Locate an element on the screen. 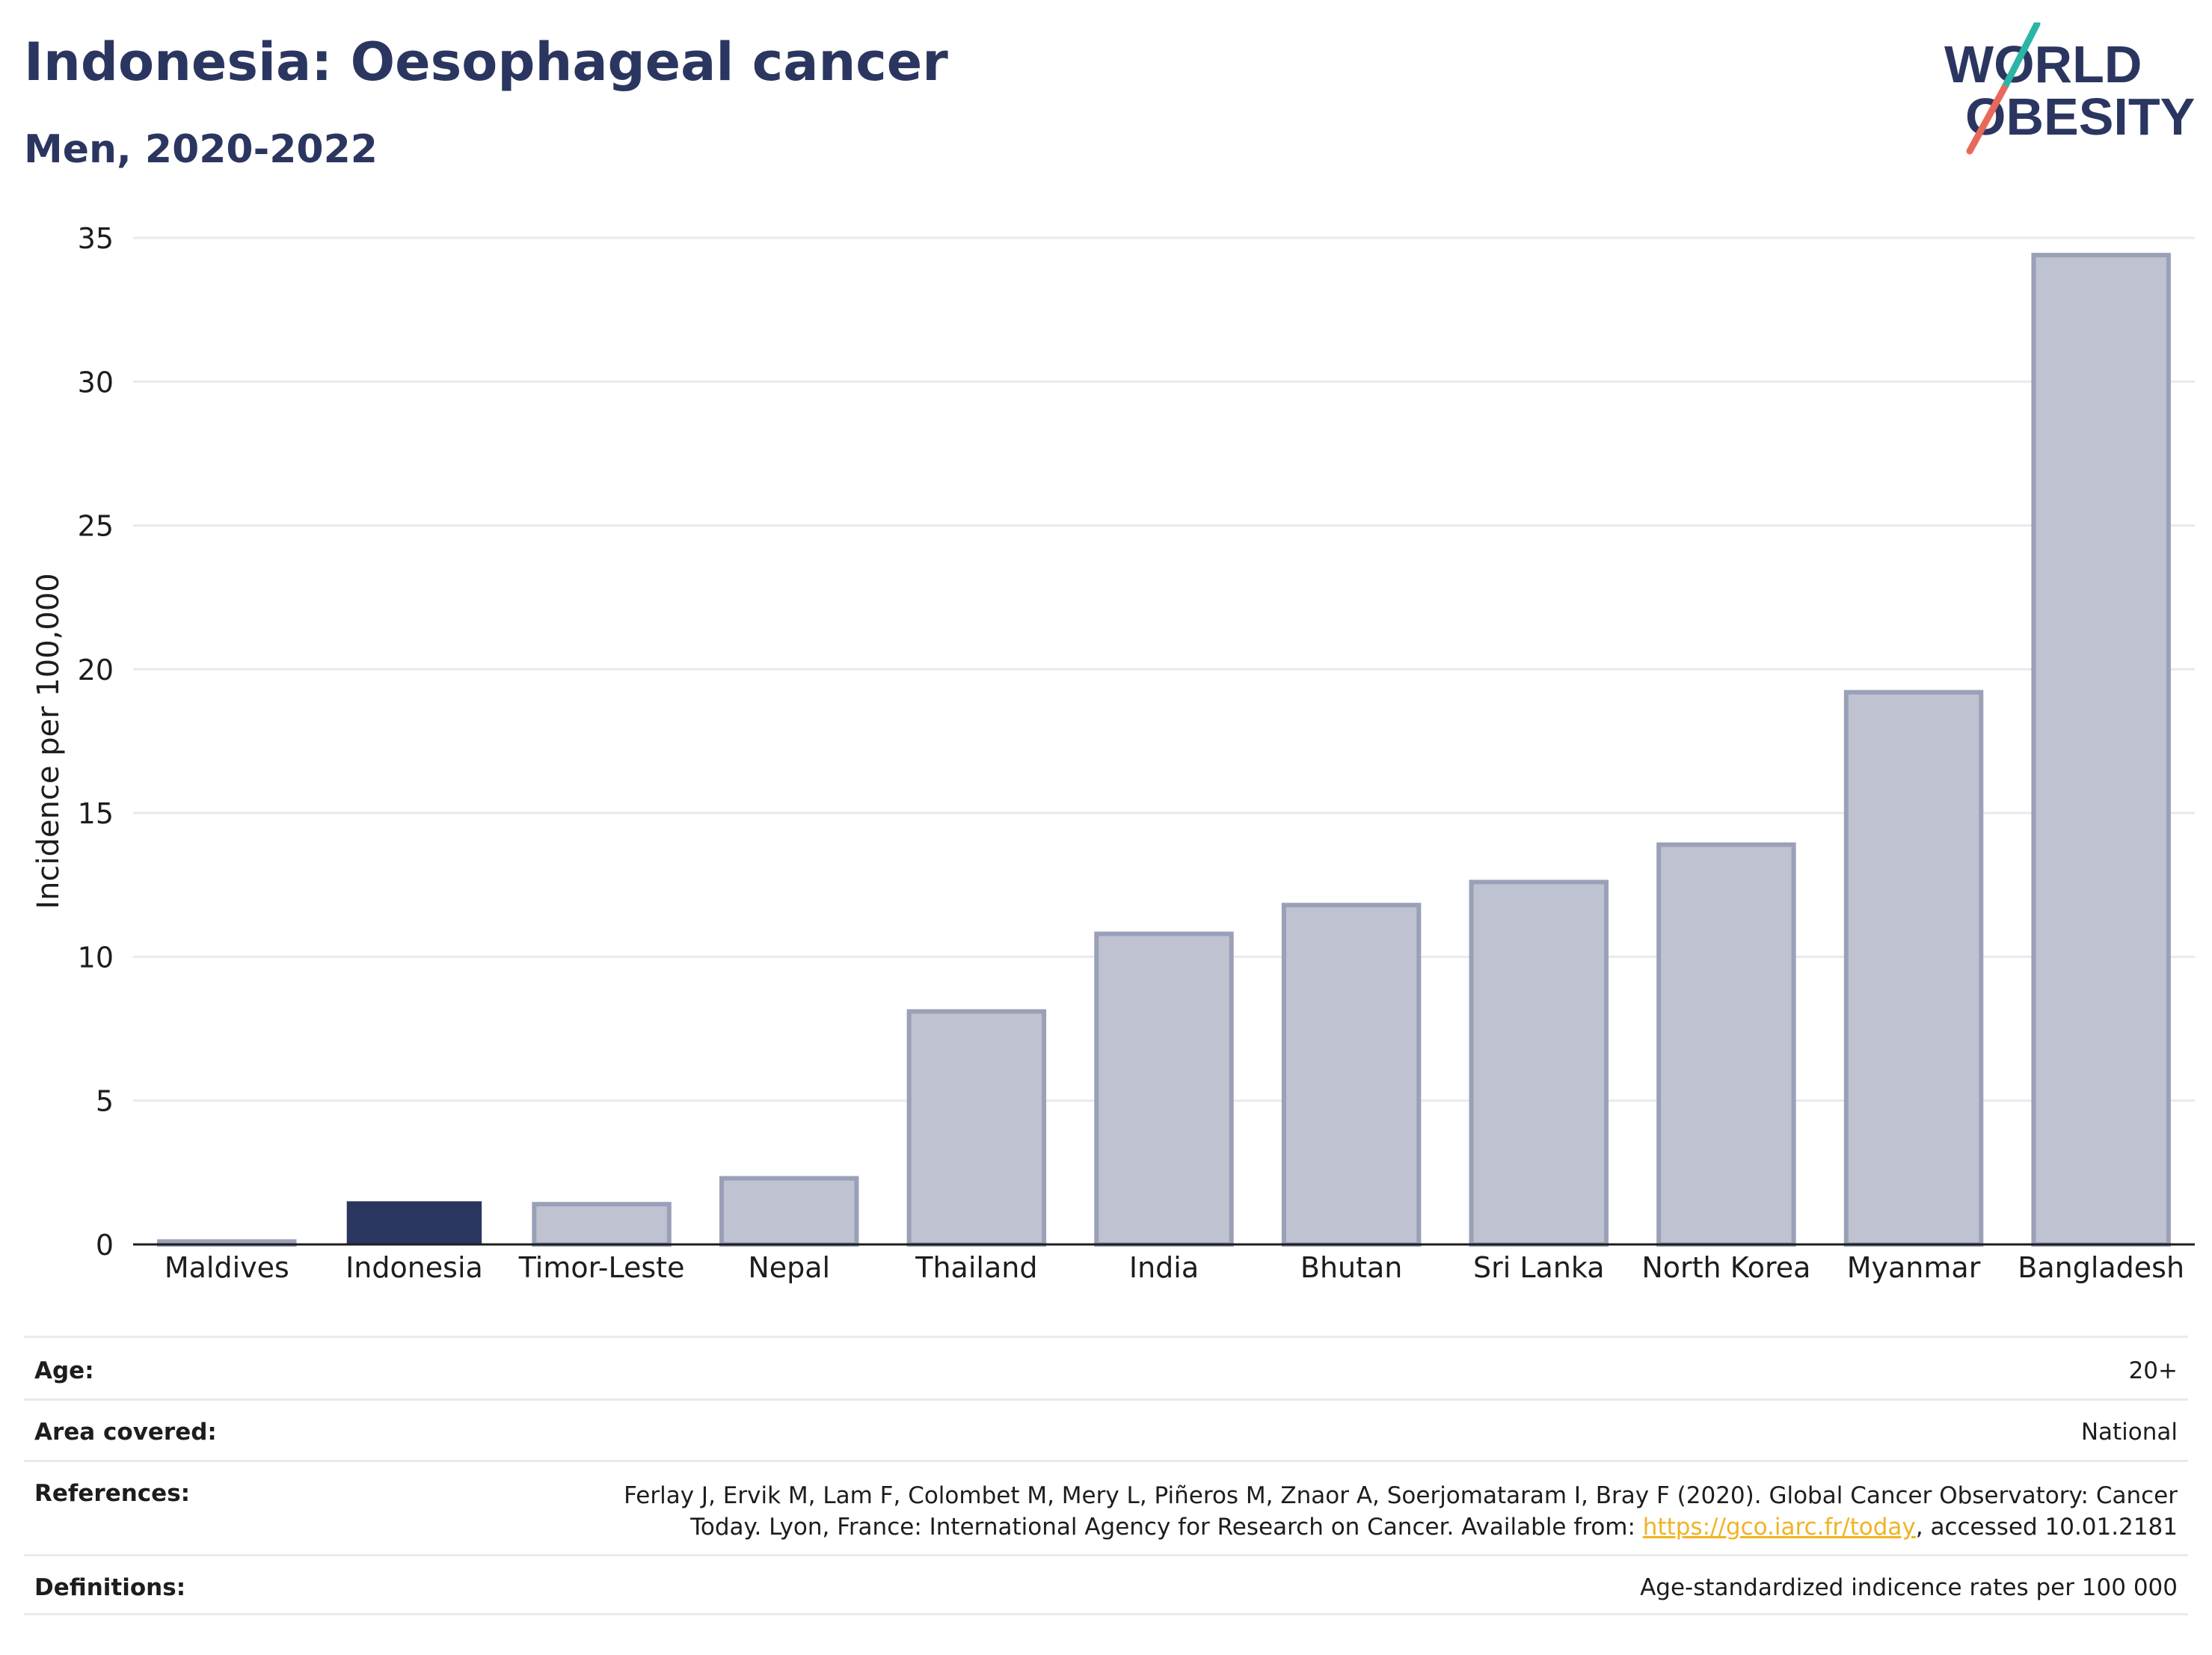 This screenshot has width=2212, height=1655. x-tick-label: Myanmar is located at coordinates (1914, 1267).